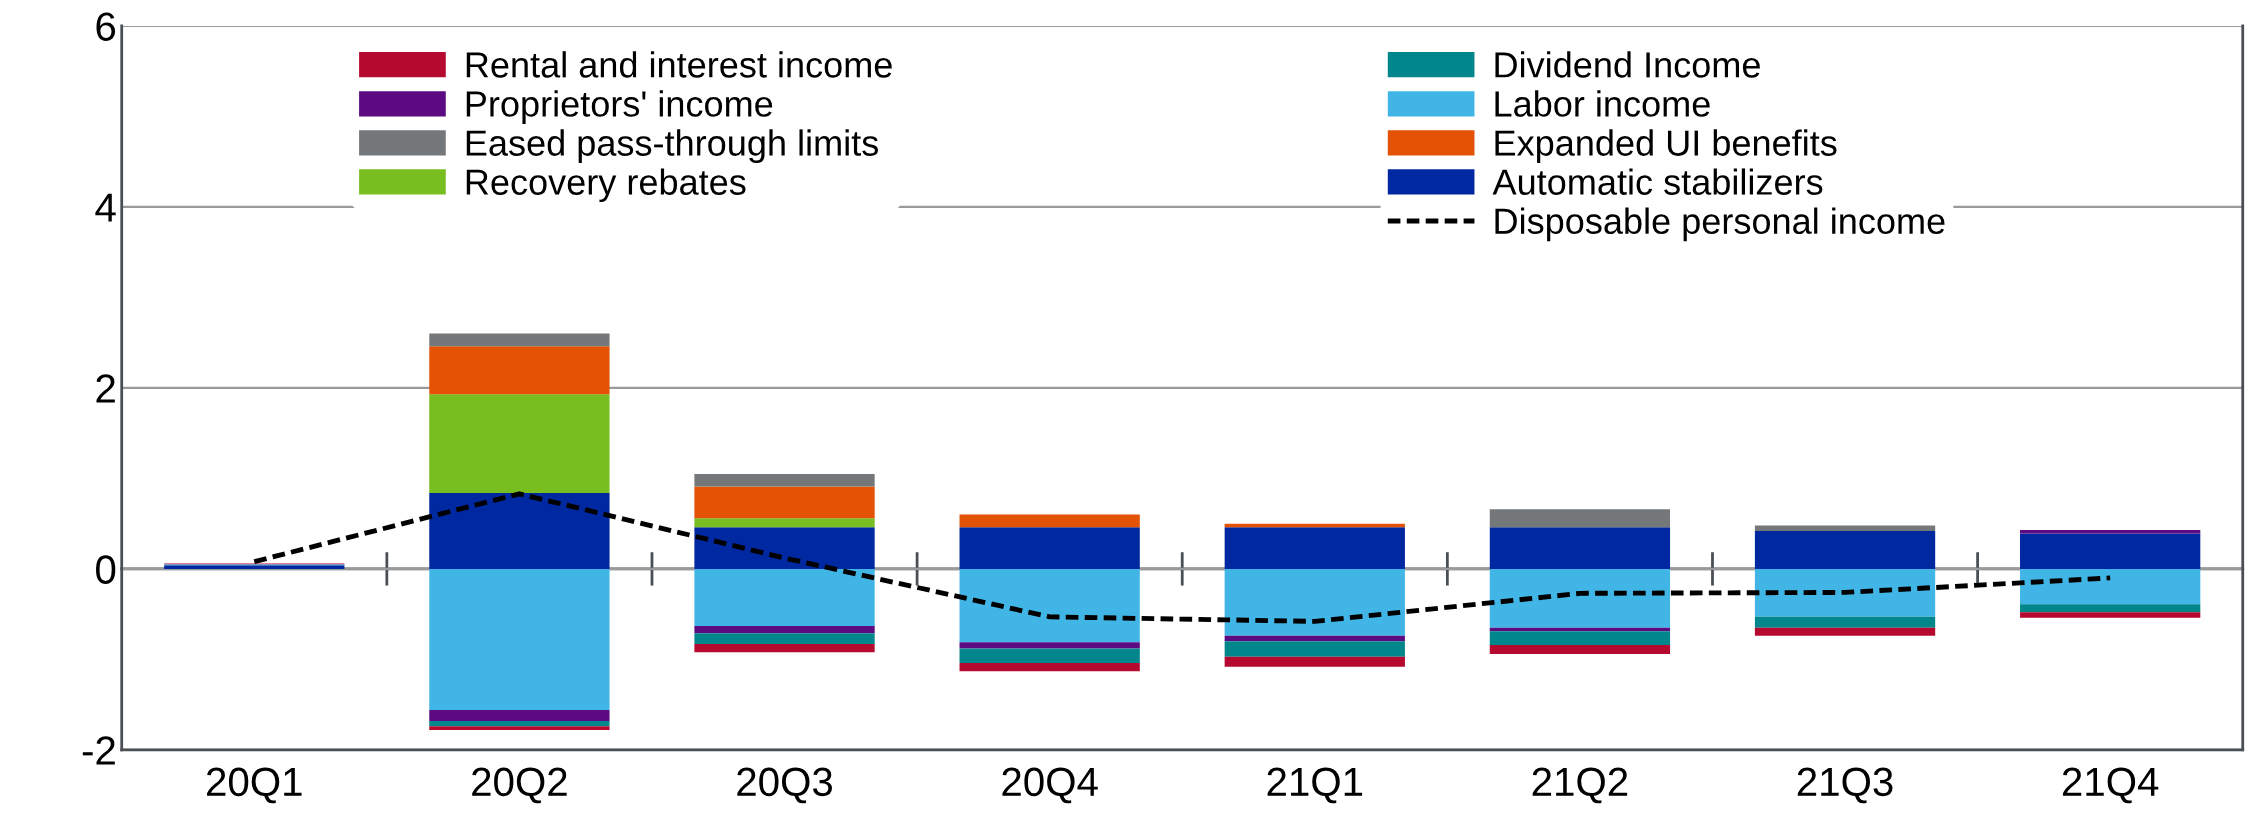 The width and height of the screenshot is (2254, 836). Describe the element at coordinates (1627, 64) in the screenshot. I see `legend-label: Dividend Income` at that location.